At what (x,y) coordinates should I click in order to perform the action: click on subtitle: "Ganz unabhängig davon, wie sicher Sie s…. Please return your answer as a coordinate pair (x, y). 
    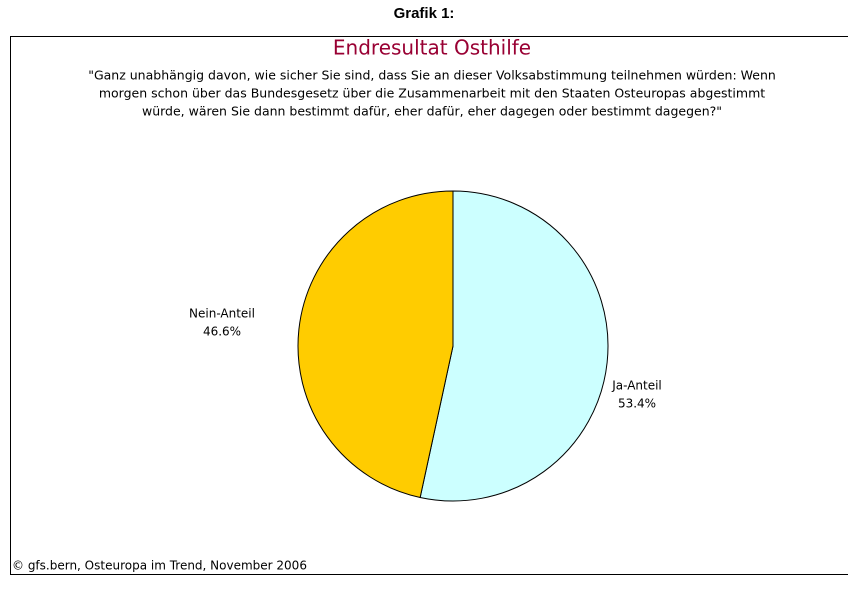
    Looking at the image, I should click on (432, 75).